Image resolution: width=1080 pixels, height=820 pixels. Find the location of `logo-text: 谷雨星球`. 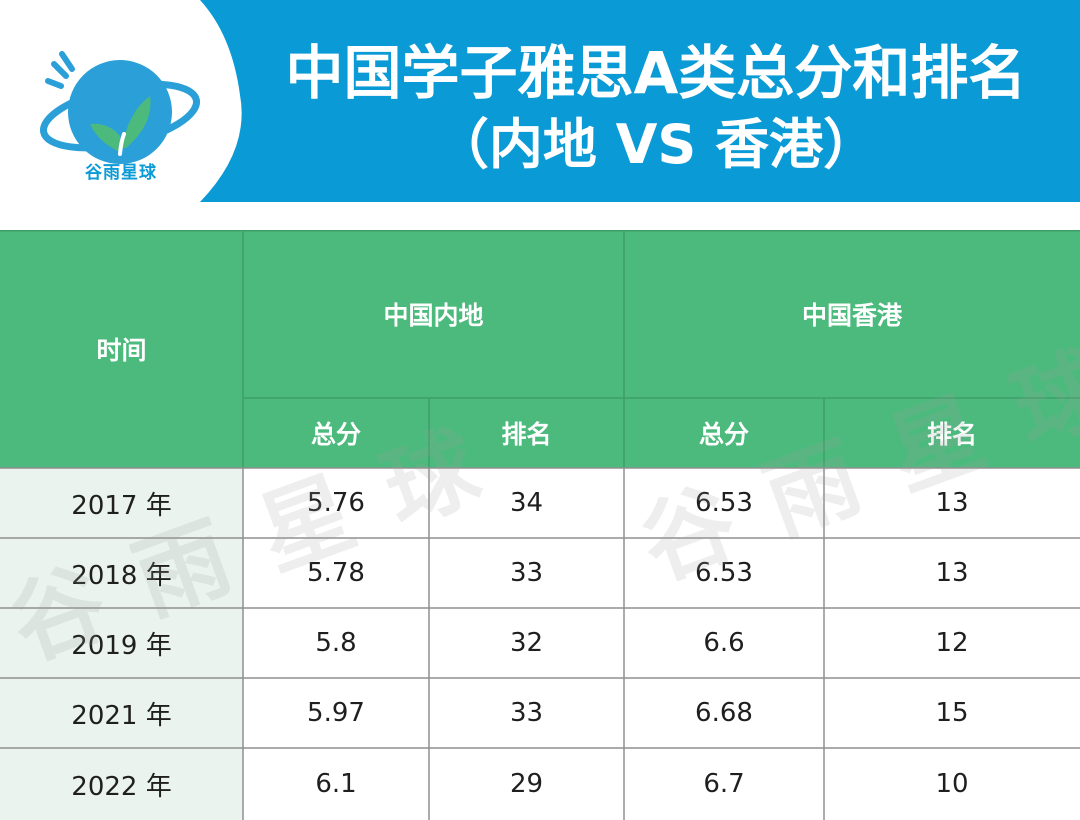

logo-text: 谷雨星球 is located at coordinates (121, 173).